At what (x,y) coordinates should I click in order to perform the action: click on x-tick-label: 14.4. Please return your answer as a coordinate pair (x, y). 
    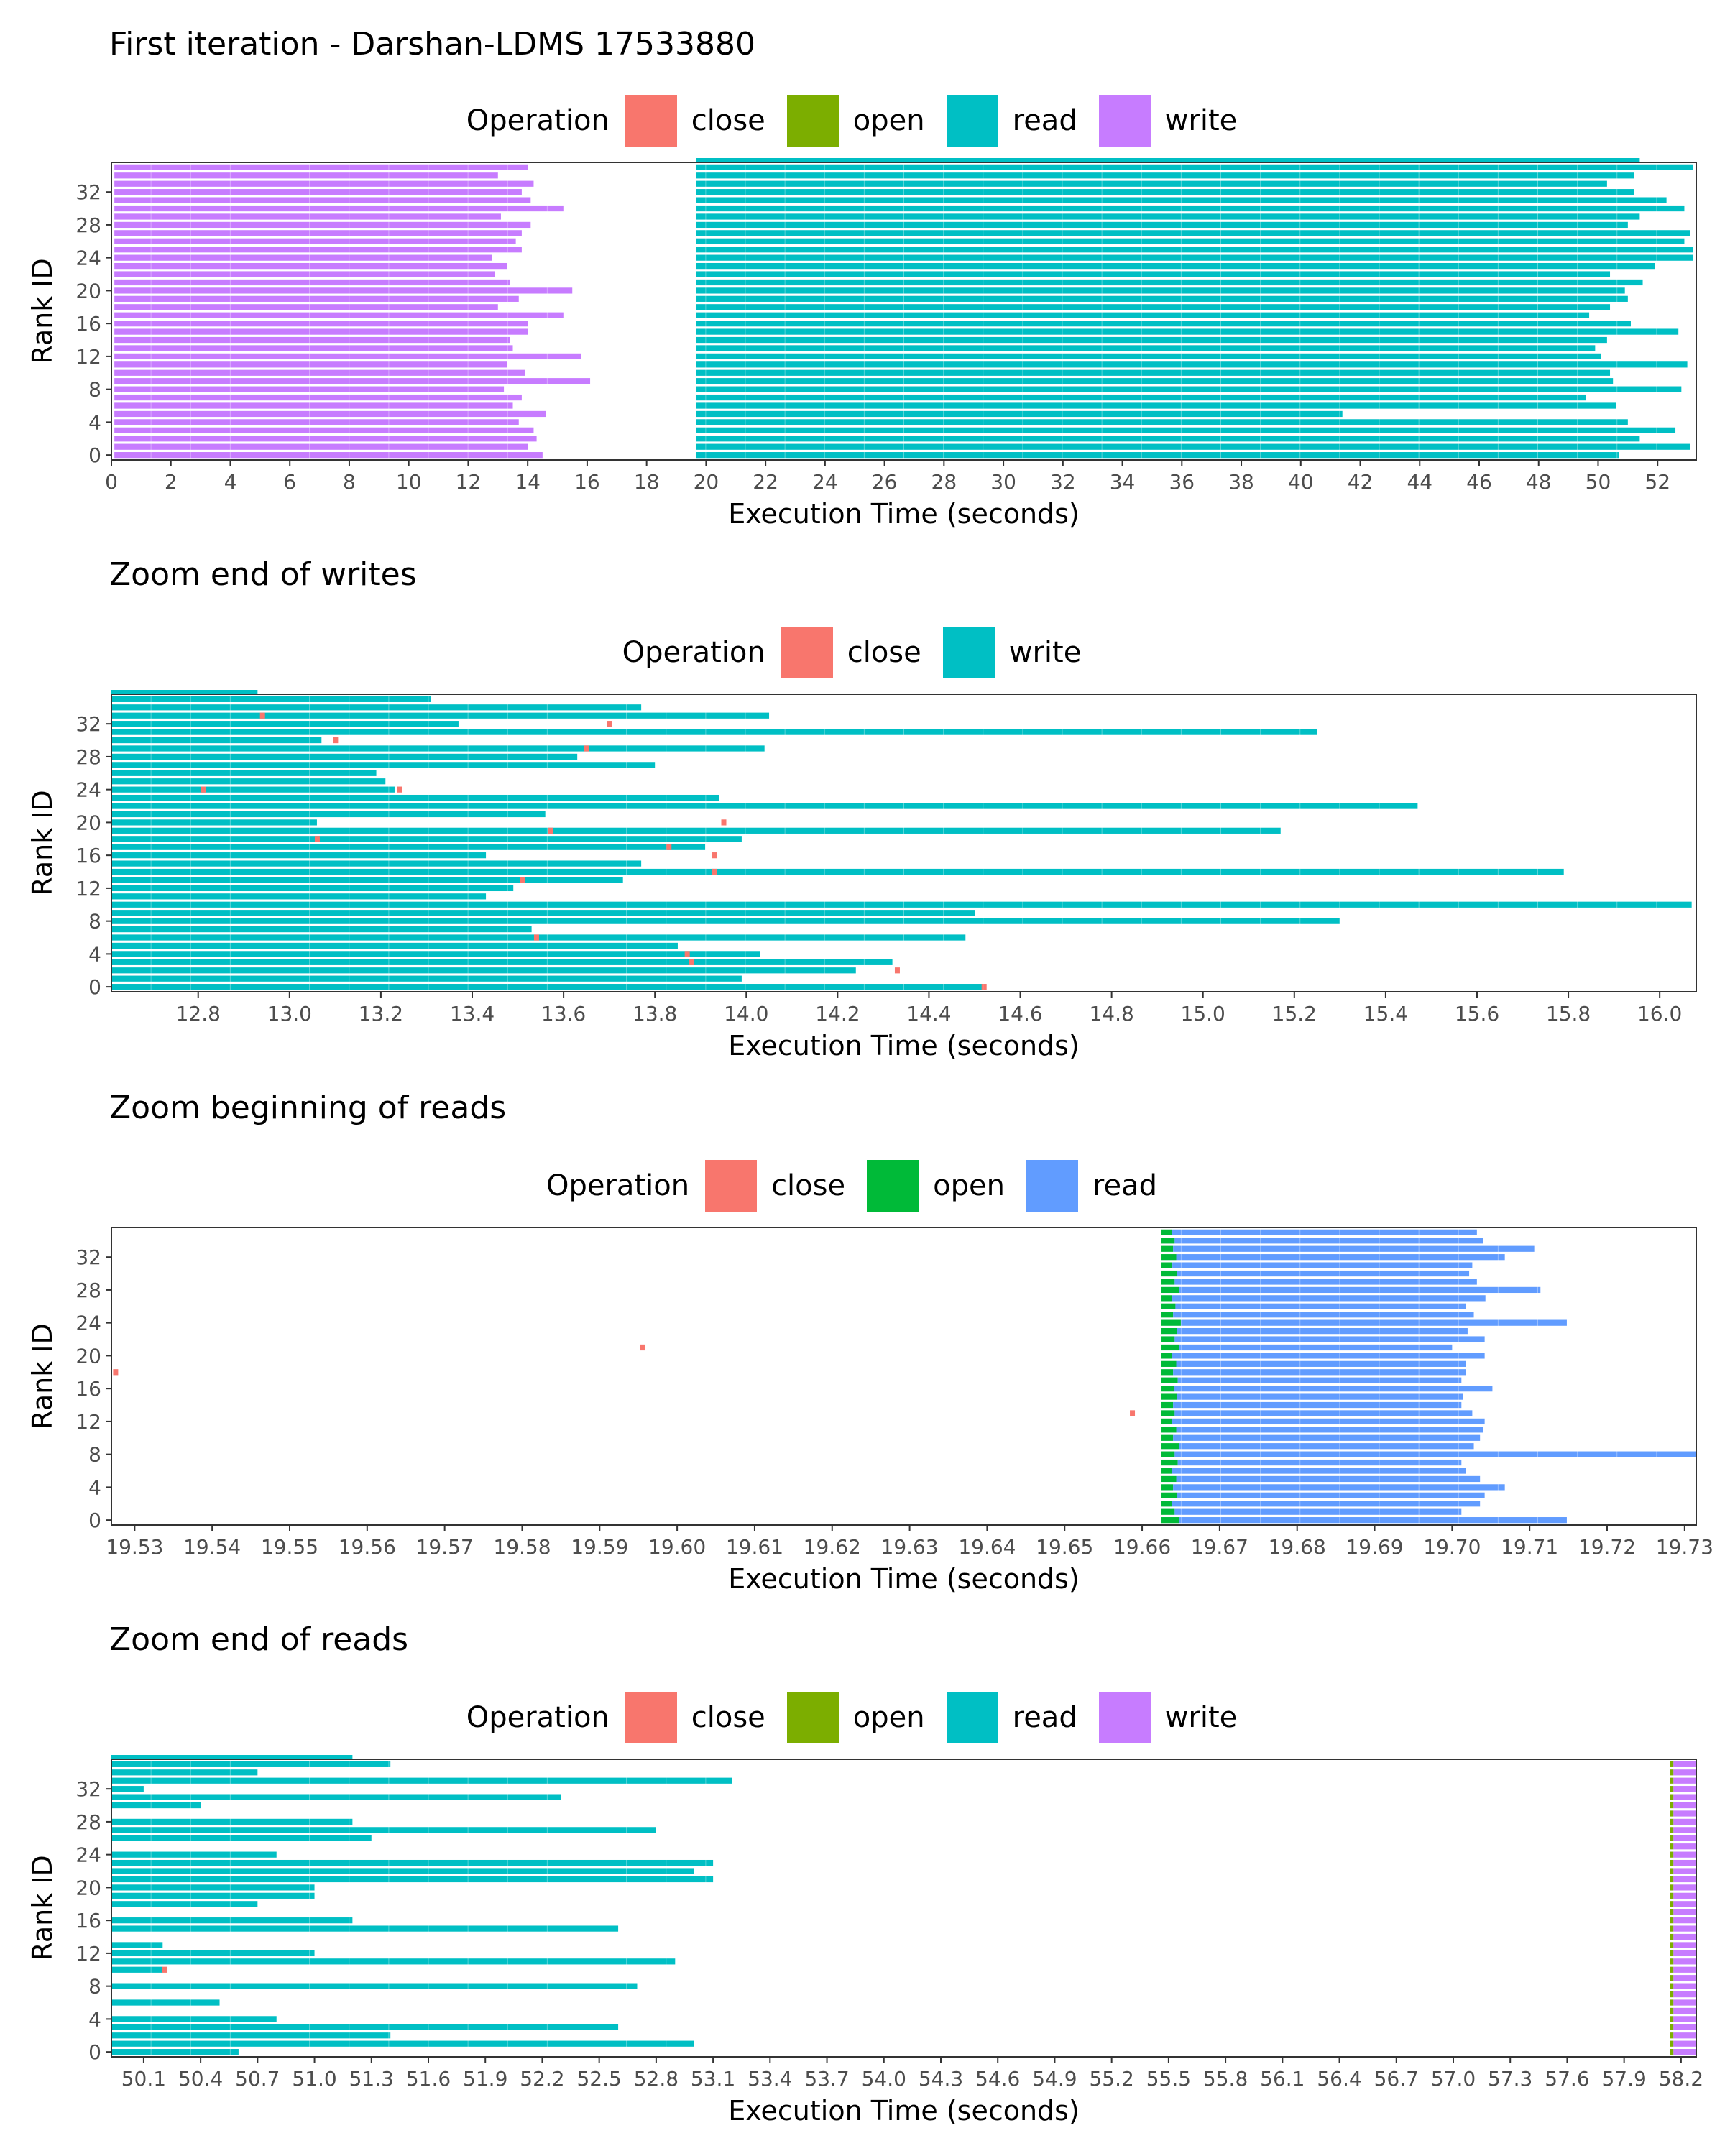
    Looking at the image, I should click on (928, 1014).